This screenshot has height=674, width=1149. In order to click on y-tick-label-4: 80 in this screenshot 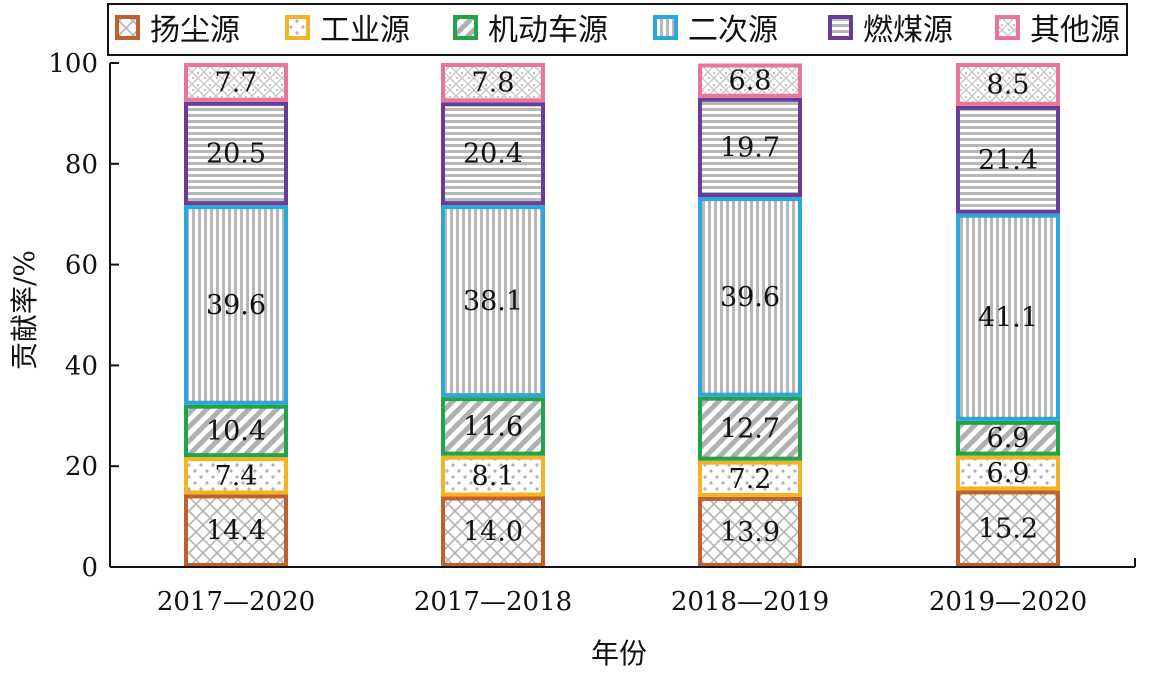, I will do `click(81, 165)`.